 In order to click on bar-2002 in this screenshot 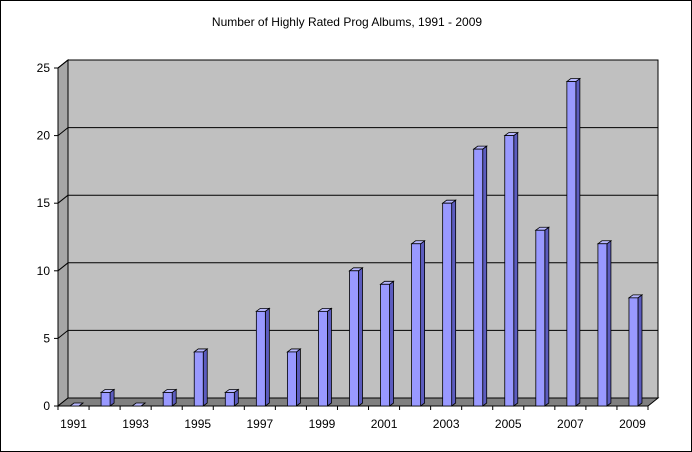, I will do `click(416, 325)`.